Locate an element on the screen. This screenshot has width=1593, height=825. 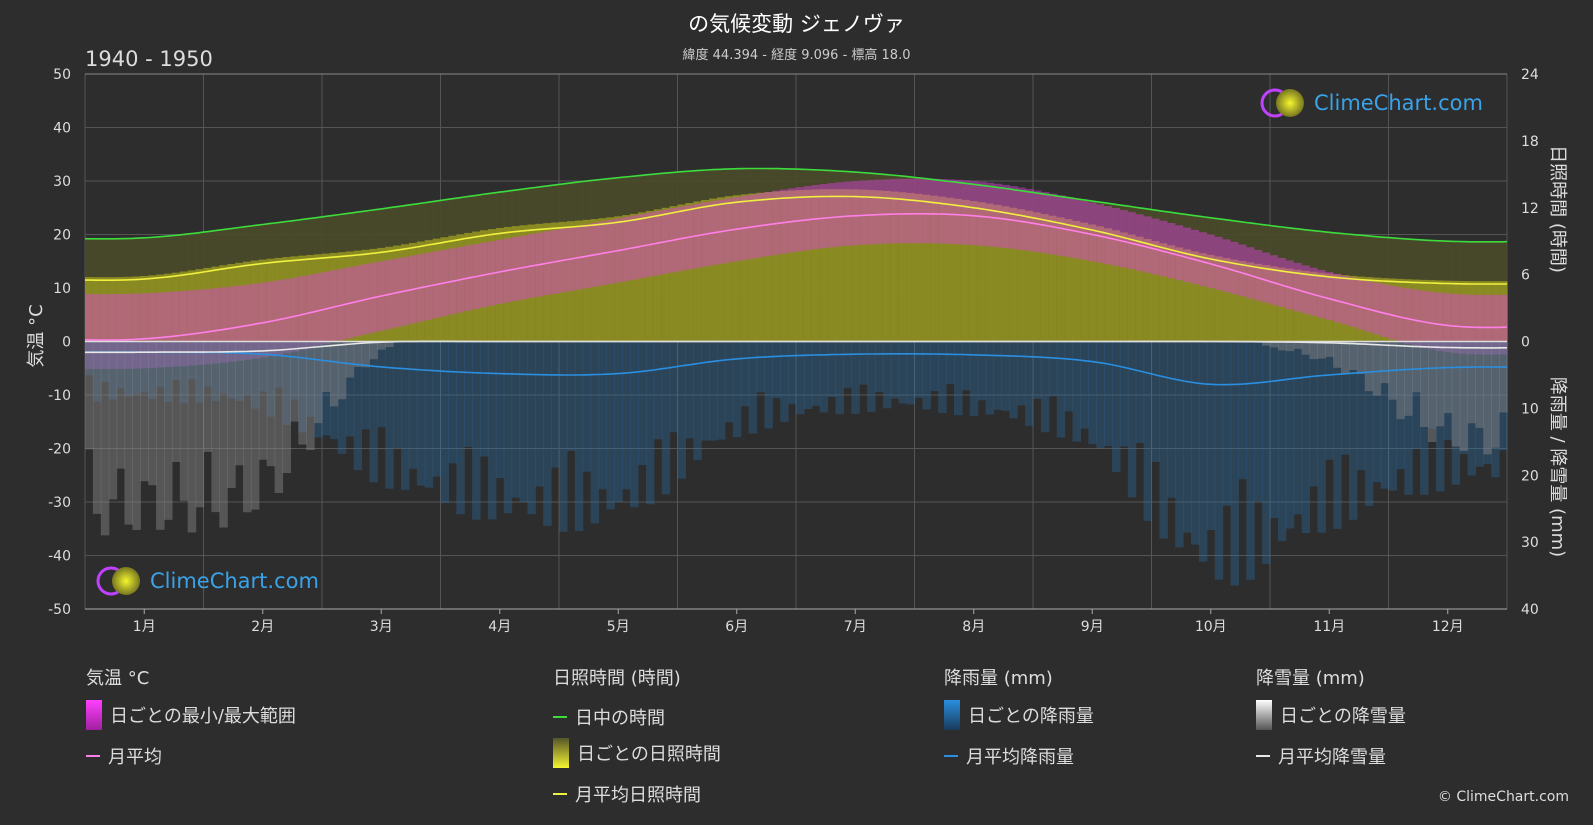
blue-gradient-box-icon is located at coordinates (952, 715).